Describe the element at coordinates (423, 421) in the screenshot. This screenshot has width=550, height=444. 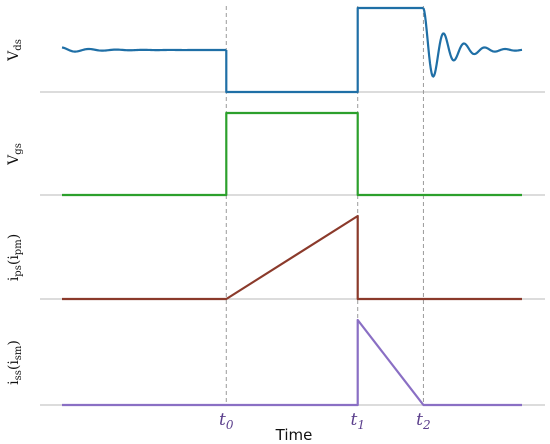
I see `event-label-t2: t2` at that location.